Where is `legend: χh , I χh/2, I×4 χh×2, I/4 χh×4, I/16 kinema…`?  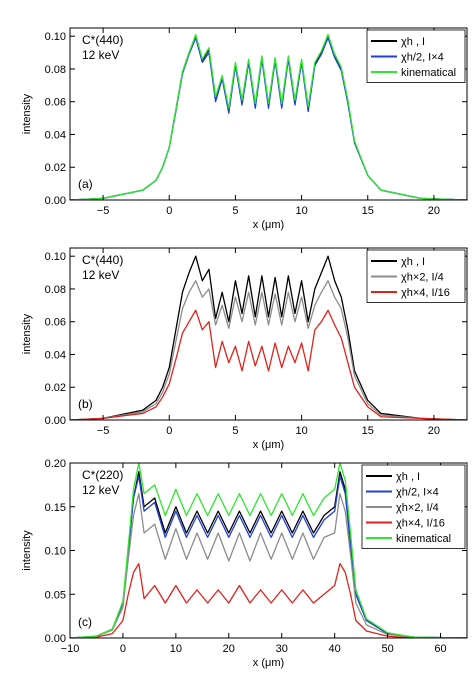
legend: χh , I χh/2, I×4 χh×2, I/4 χh×4, I/16 kinema… is located at coordinates (413, 506).